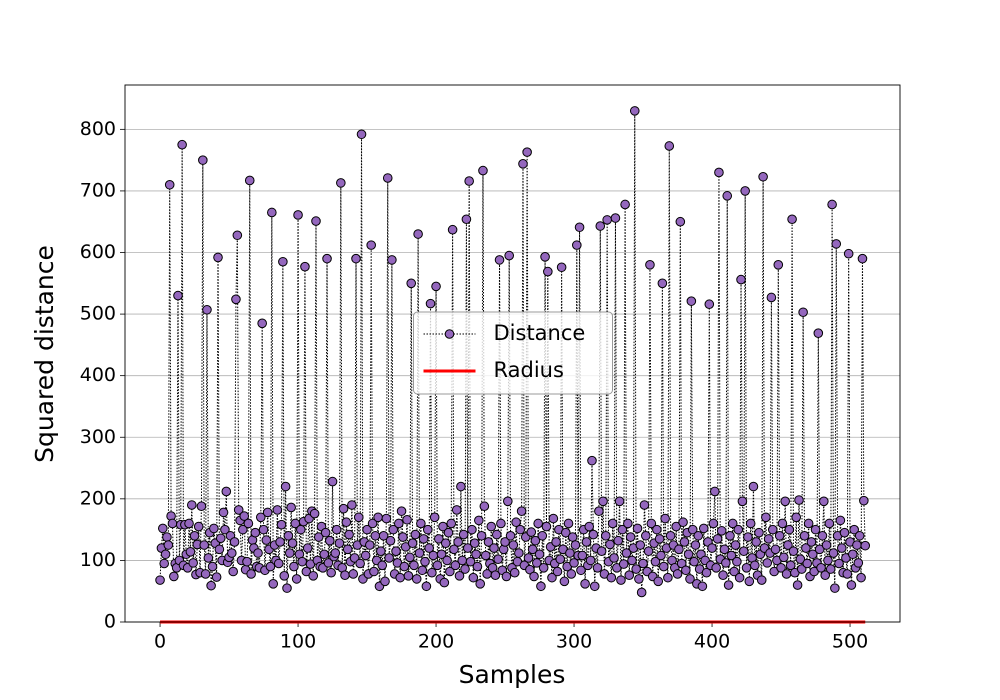 This screenshot has height=700, width=1000. I want to click on x-axis-label: Samples, so click(512, 674).